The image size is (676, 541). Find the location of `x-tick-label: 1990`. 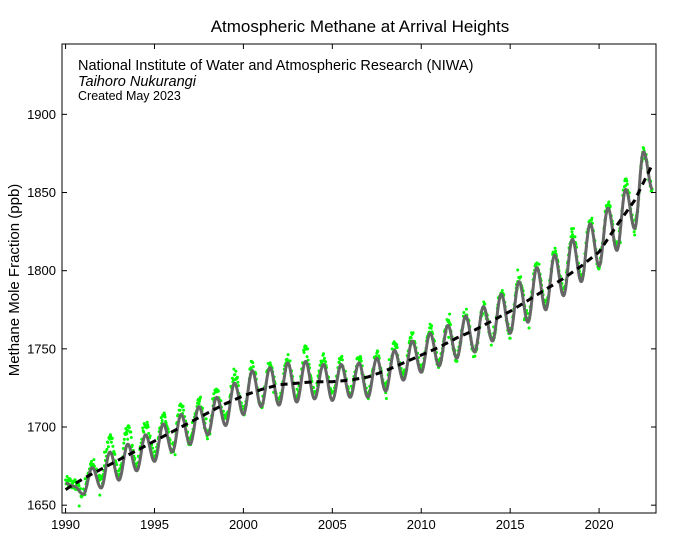

x-tick-label: 1990 is located at coordinates (65, 524).